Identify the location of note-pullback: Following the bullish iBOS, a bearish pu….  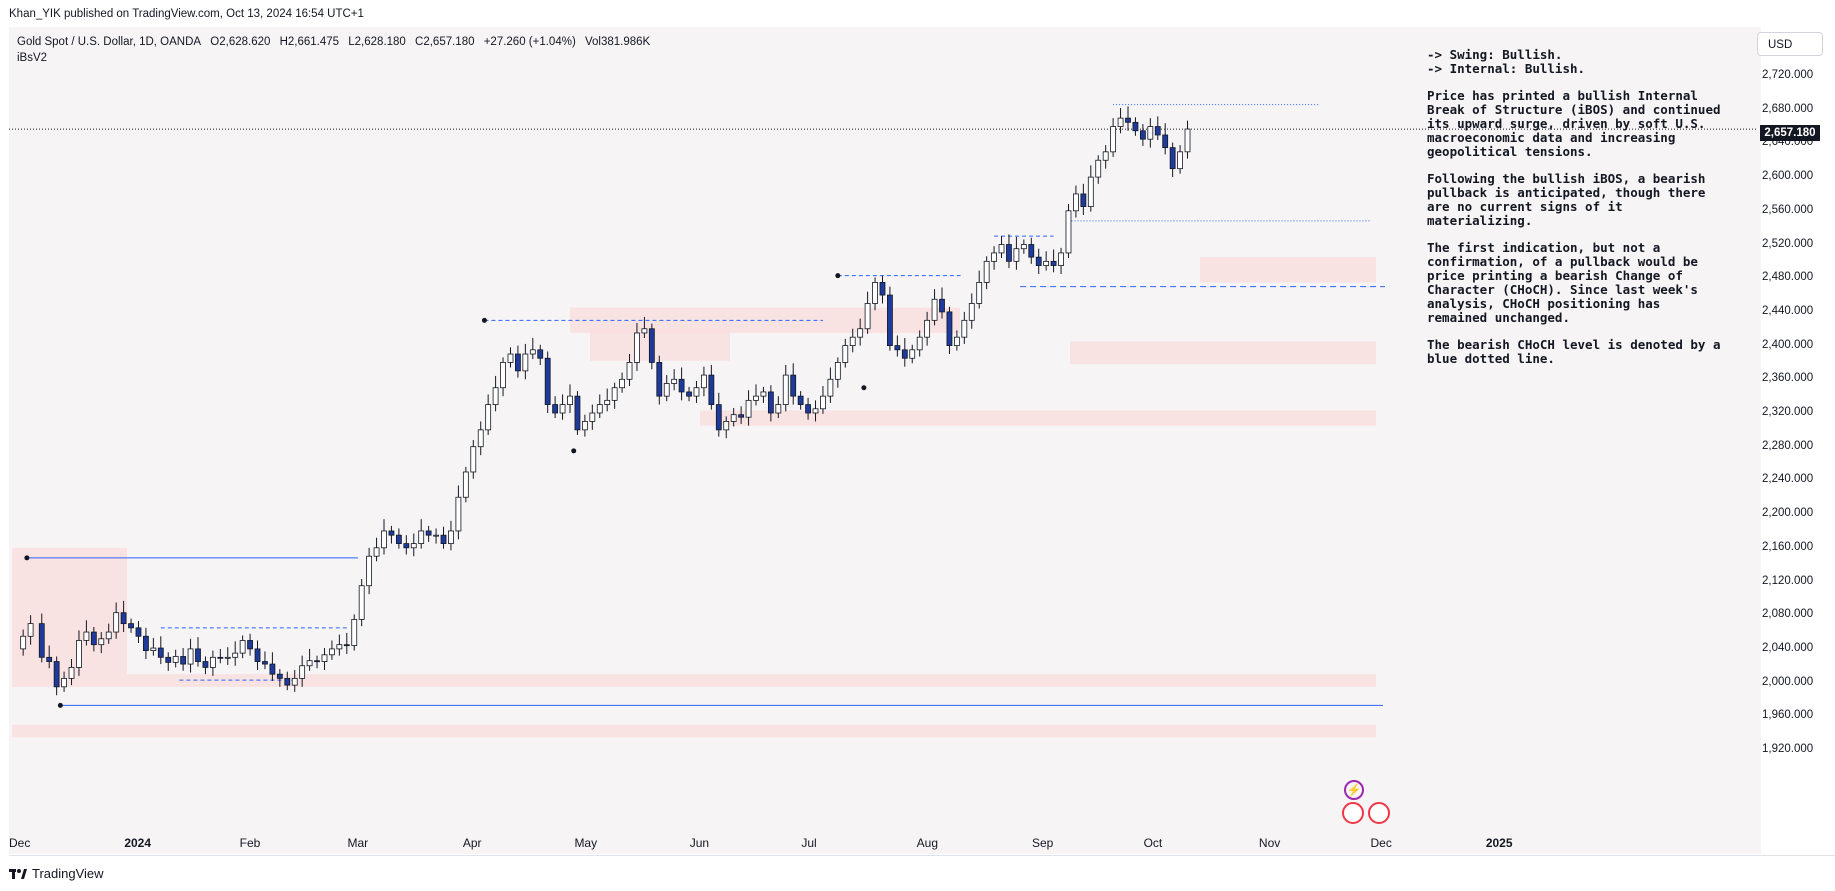
(1566, 199).